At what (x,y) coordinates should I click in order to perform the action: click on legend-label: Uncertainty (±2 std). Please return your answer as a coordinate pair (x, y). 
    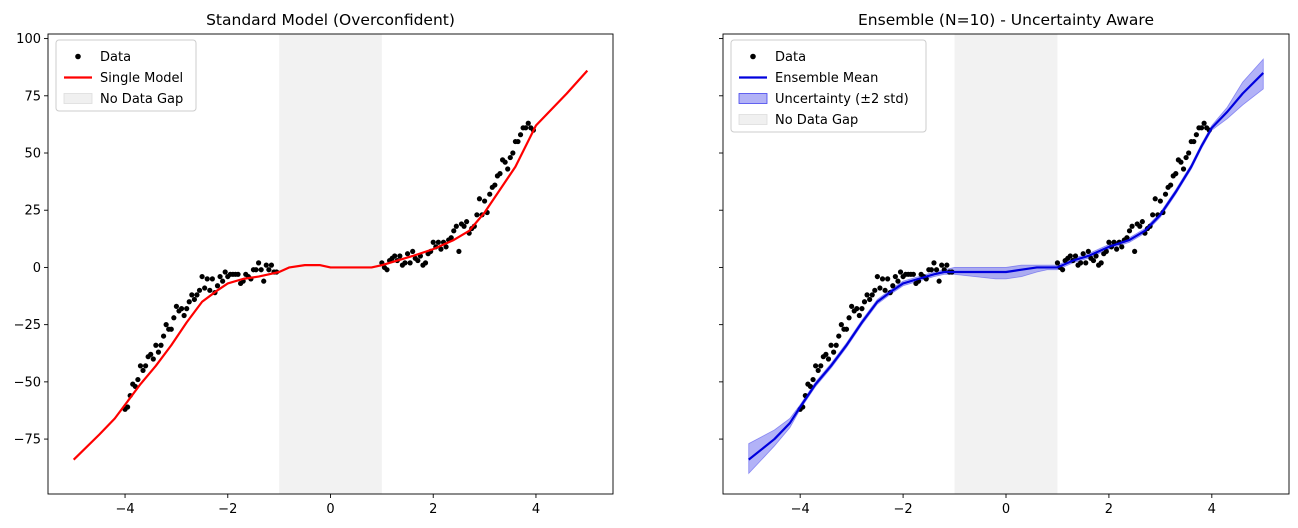
    Looking at the image, I should click on (842, 99).